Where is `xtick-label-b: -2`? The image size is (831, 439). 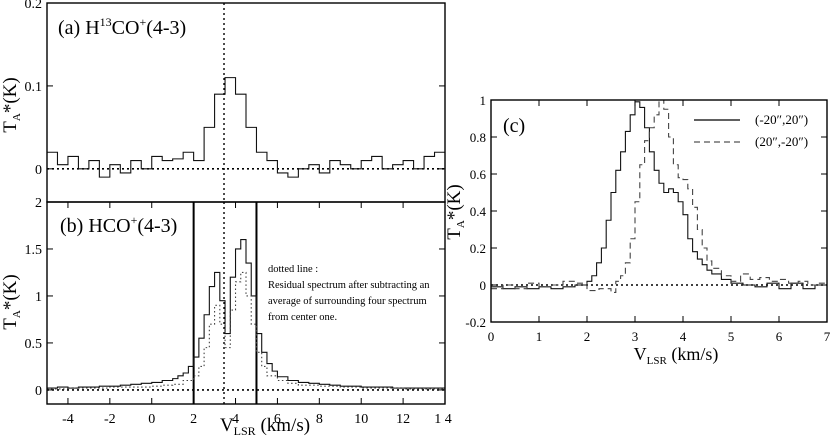
xtick-label-b: -2 is located at coordinates (110, 419).